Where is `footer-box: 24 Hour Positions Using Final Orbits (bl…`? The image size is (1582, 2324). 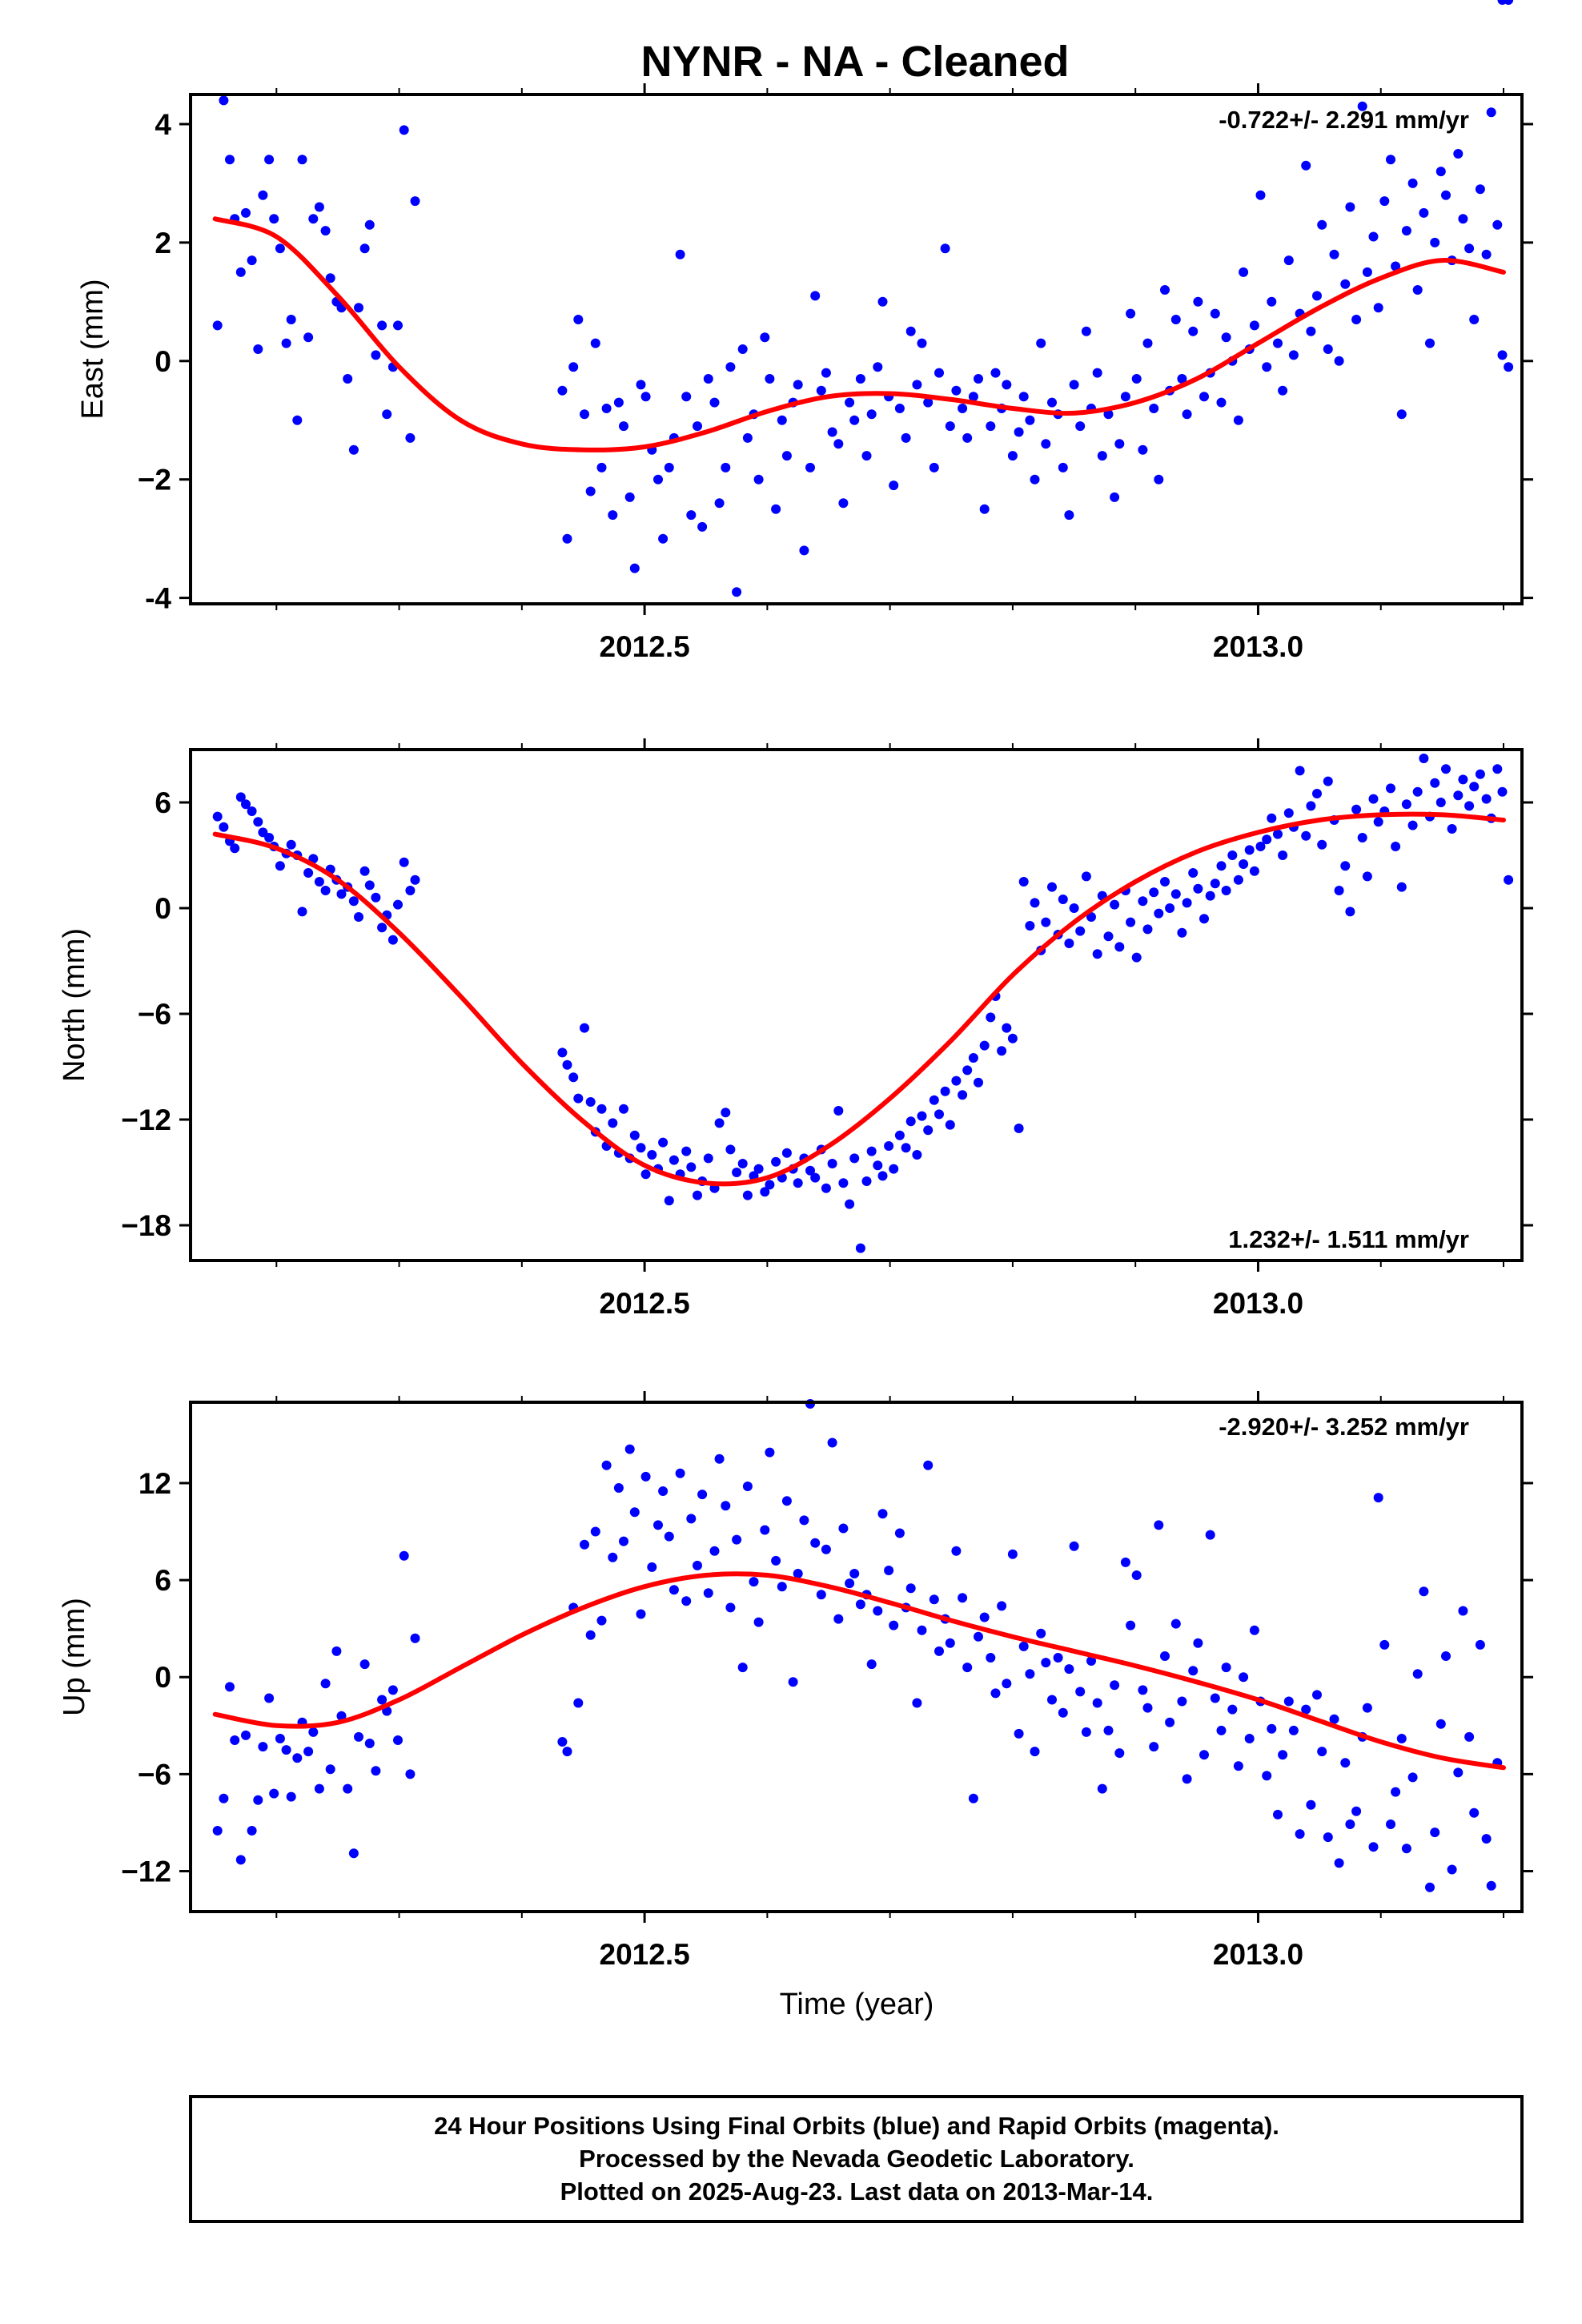 footer-box: 24 Hour Positions Using Final Orbits (bl… is located at coordinates (856, 2159).